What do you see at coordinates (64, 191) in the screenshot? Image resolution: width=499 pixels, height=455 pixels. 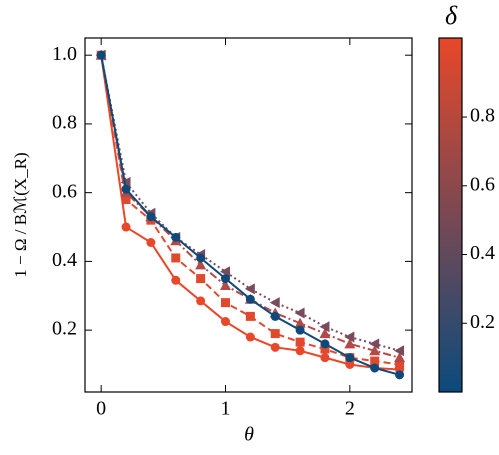 I see `y-tick-label: 0.6` at bounding box center [64, 191].